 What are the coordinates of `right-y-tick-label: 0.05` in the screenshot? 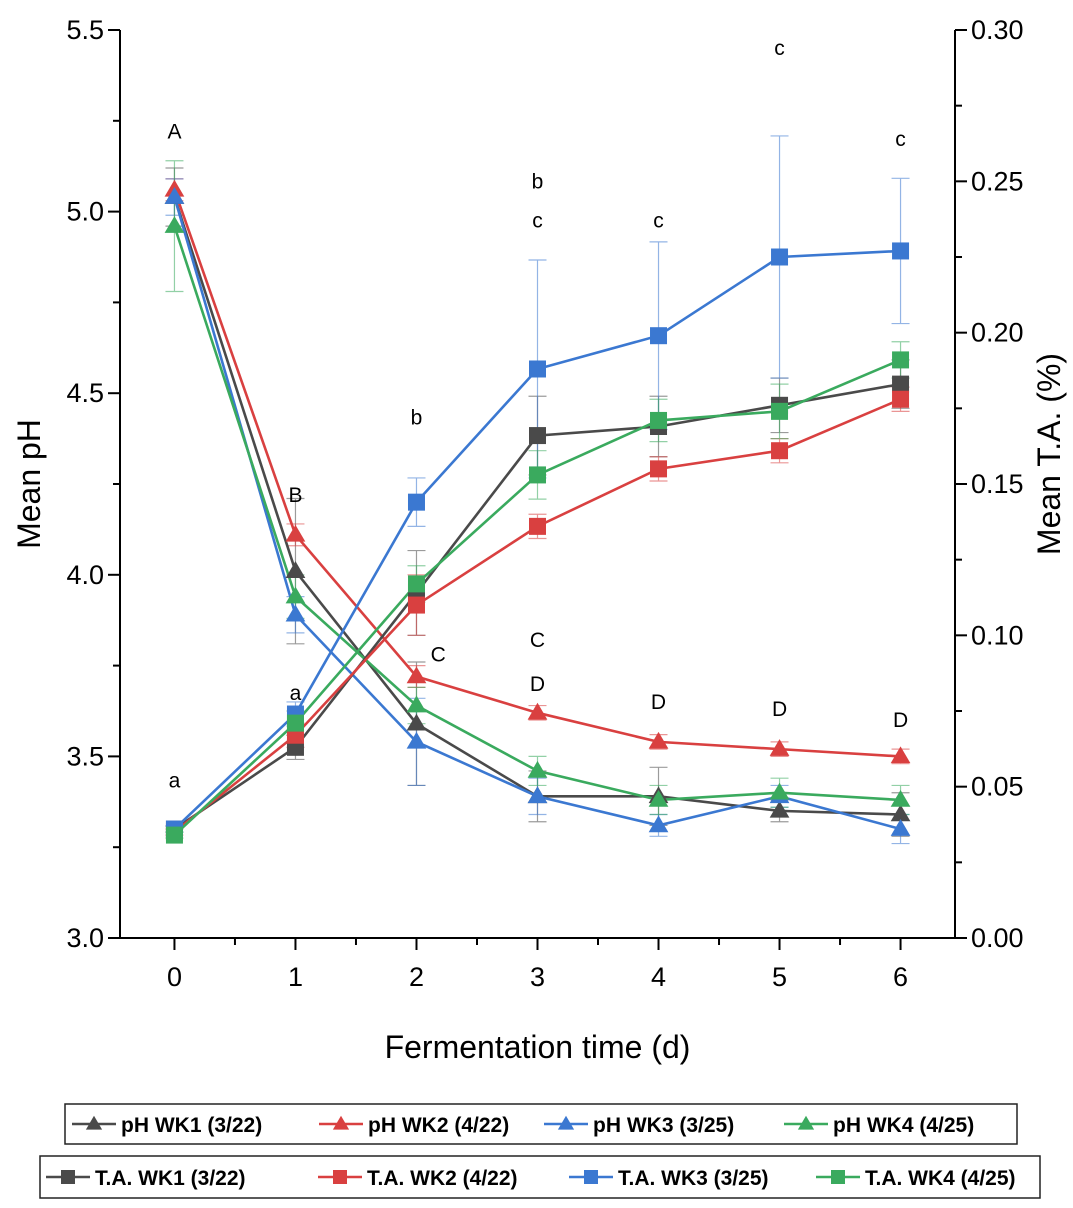 It's located at (997, 787).